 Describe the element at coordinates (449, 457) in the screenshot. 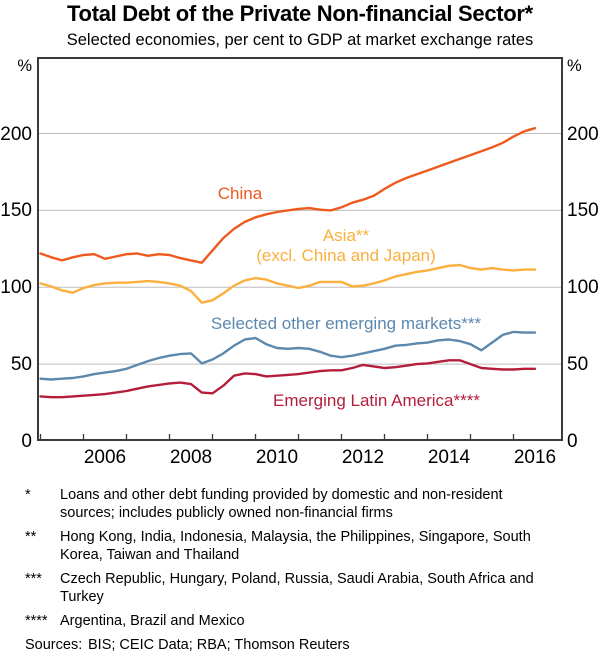

I see `x-axis-tick-label: 2014` at that location.